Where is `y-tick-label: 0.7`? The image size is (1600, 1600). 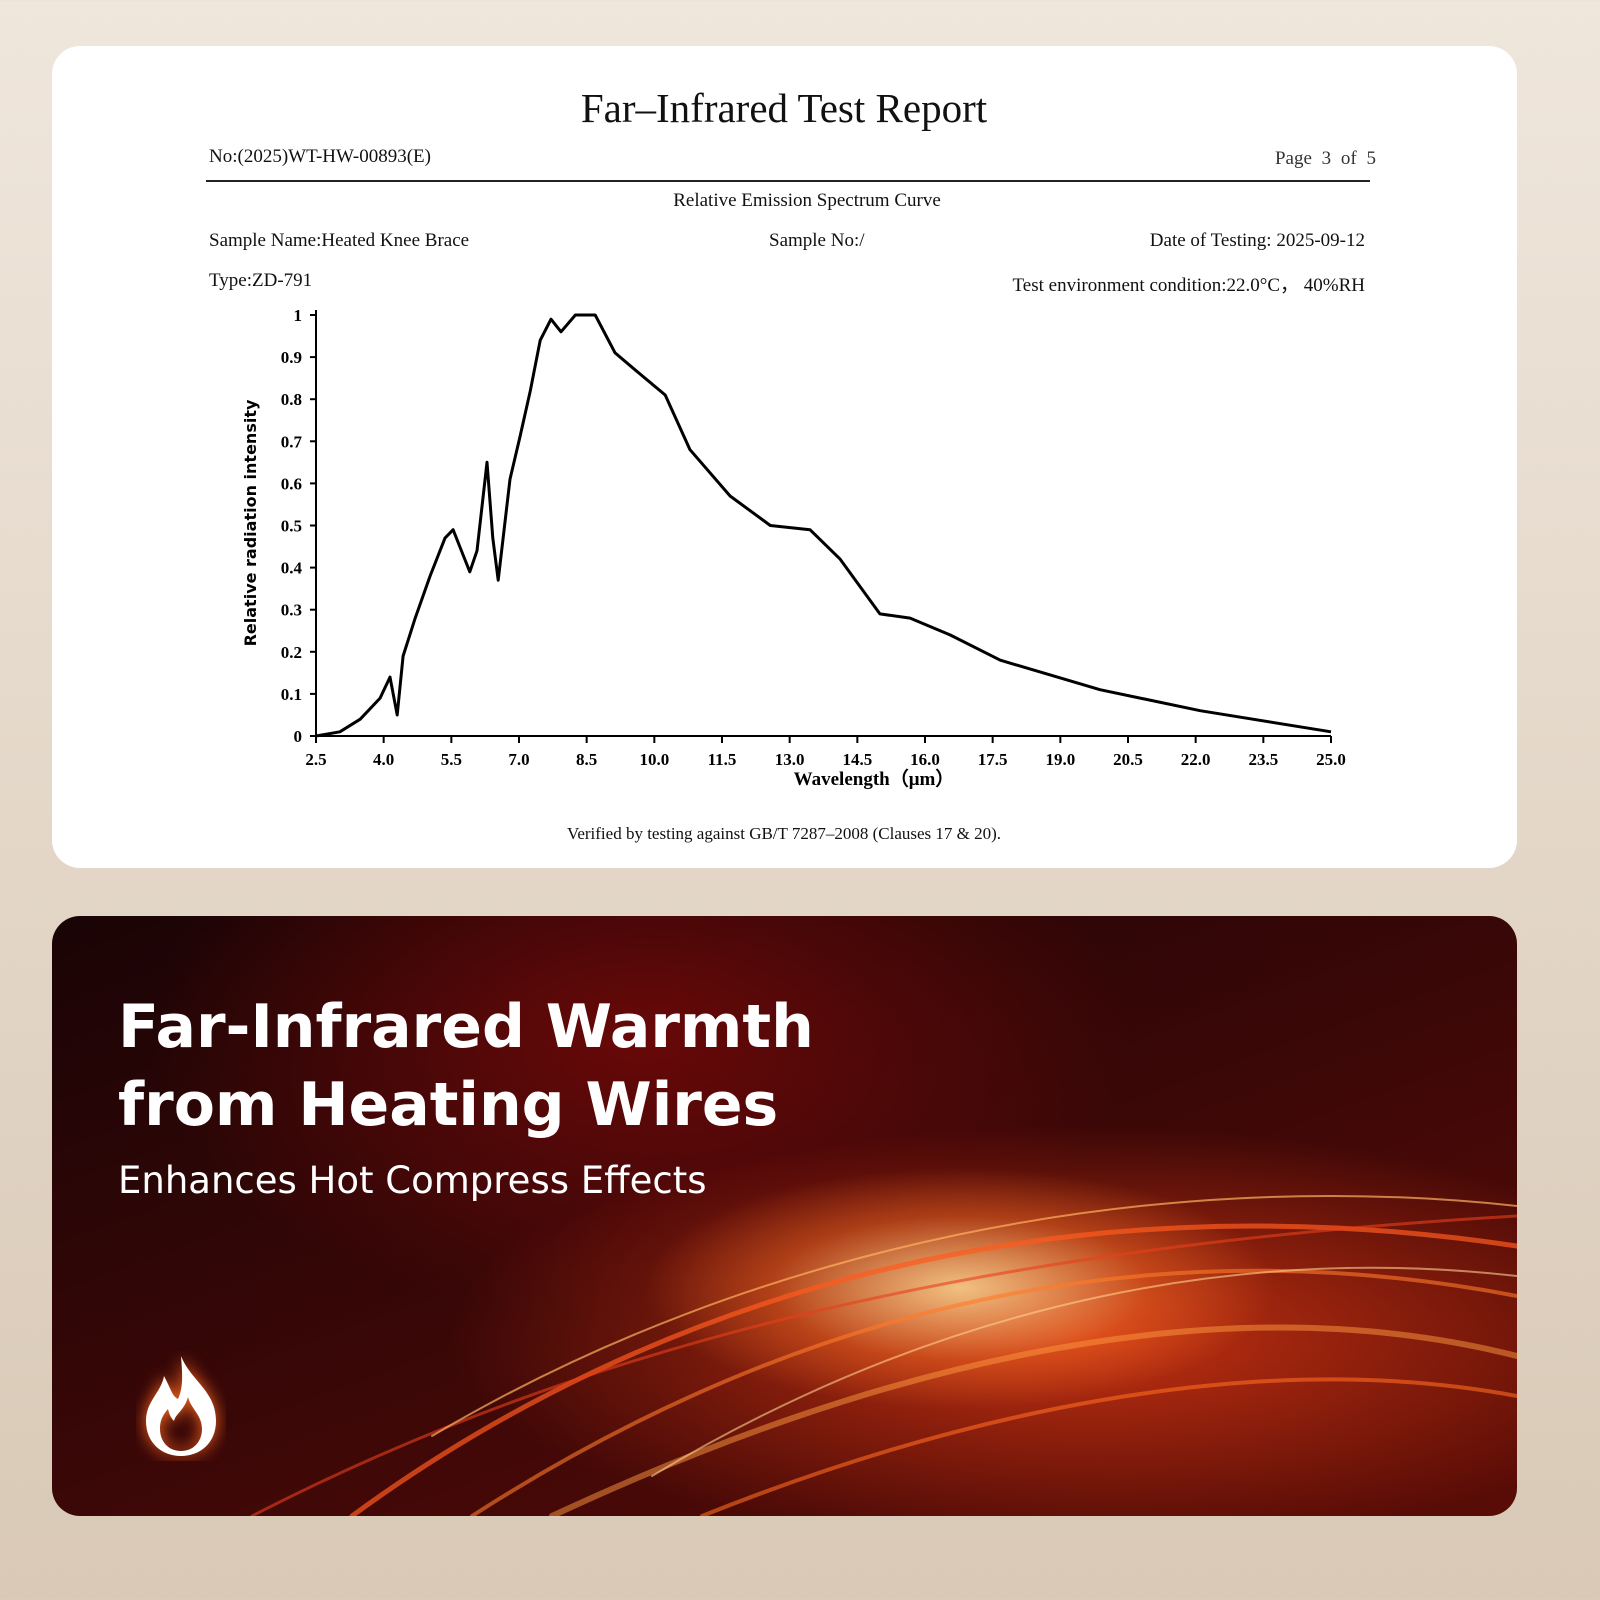
y-tick-label: 0.7 is located at coordinates (292, 441).